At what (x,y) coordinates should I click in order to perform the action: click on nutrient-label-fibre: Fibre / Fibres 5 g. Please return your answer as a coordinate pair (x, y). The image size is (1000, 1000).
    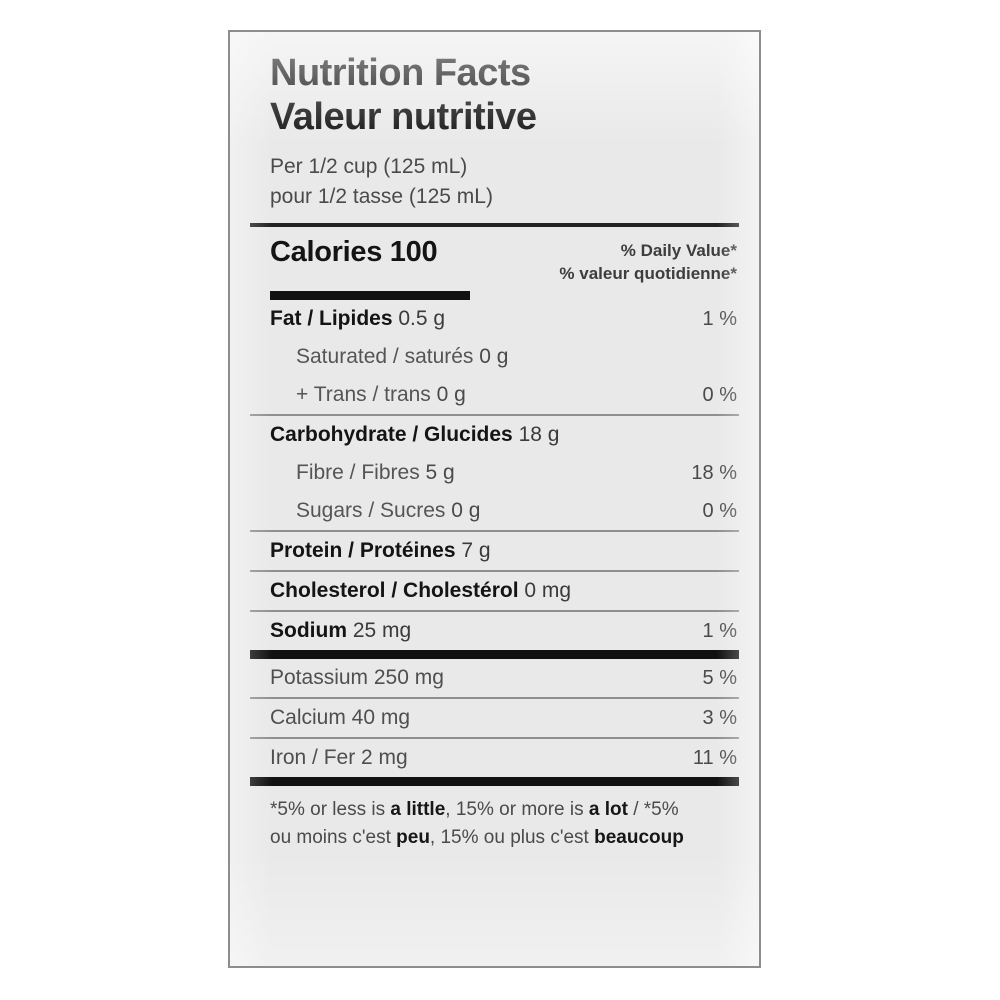
    Looking at the image, I should click on (375, 473).